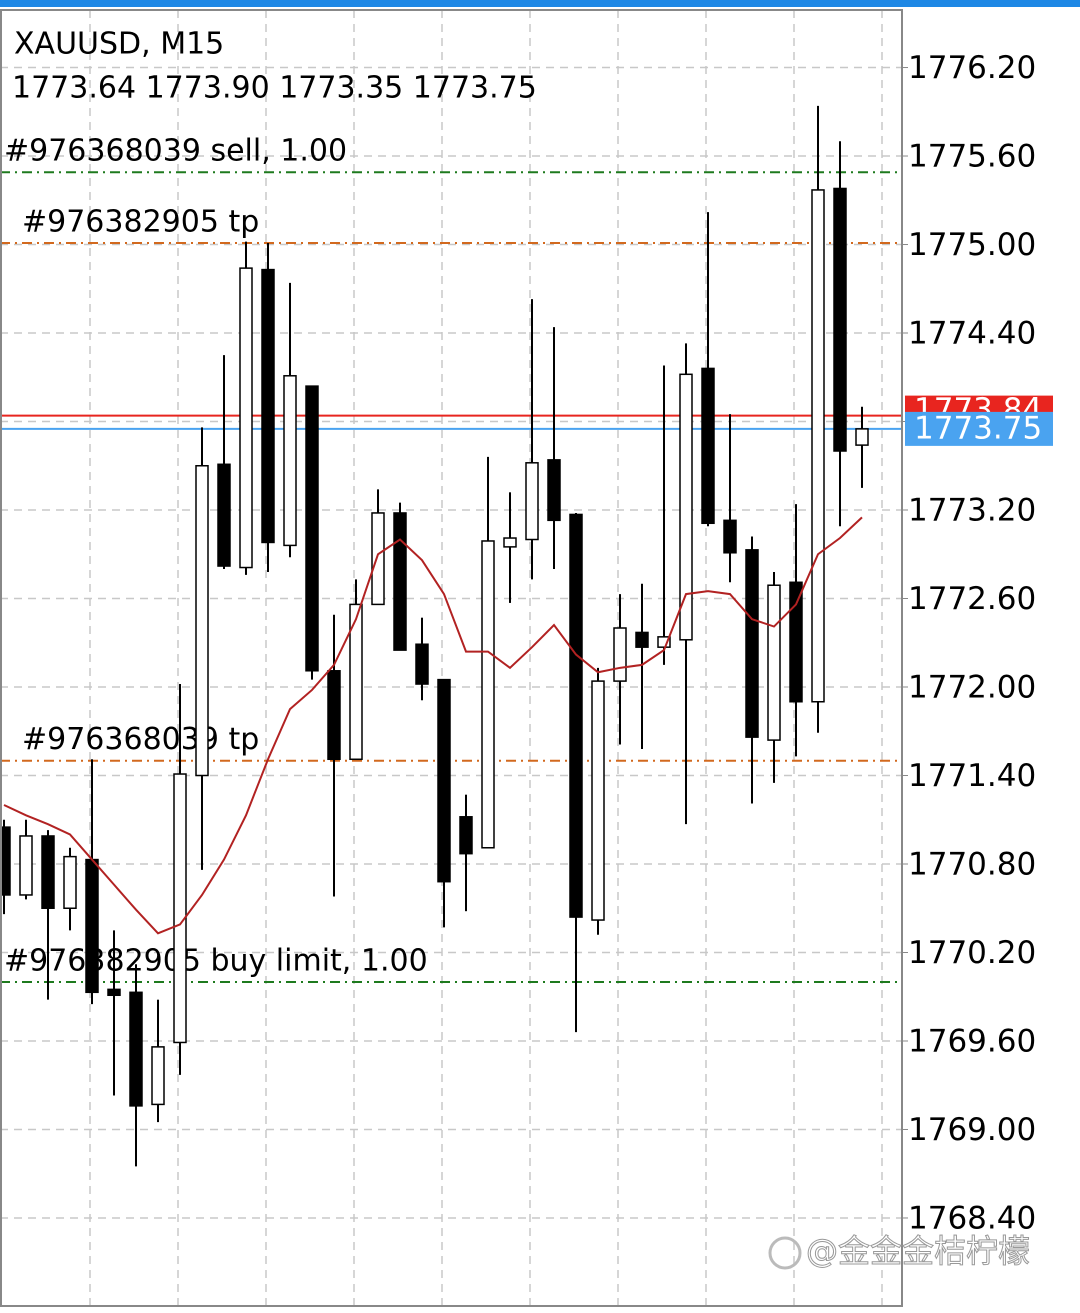  I want to click on y-tick-label: 1773.20, so click(972, 511).